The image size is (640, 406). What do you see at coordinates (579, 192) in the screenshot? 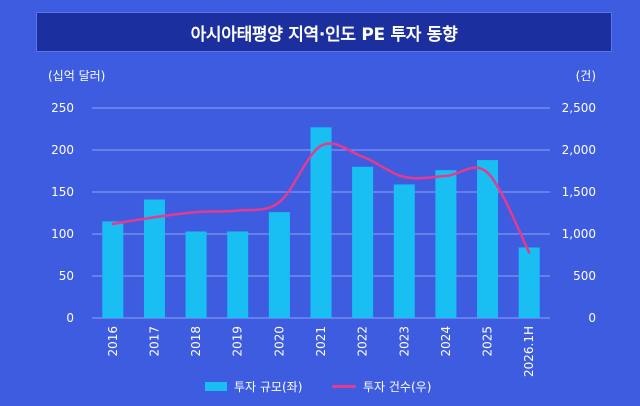
I see `right-tick-label: 1,500` at bounding box center [579, 192].